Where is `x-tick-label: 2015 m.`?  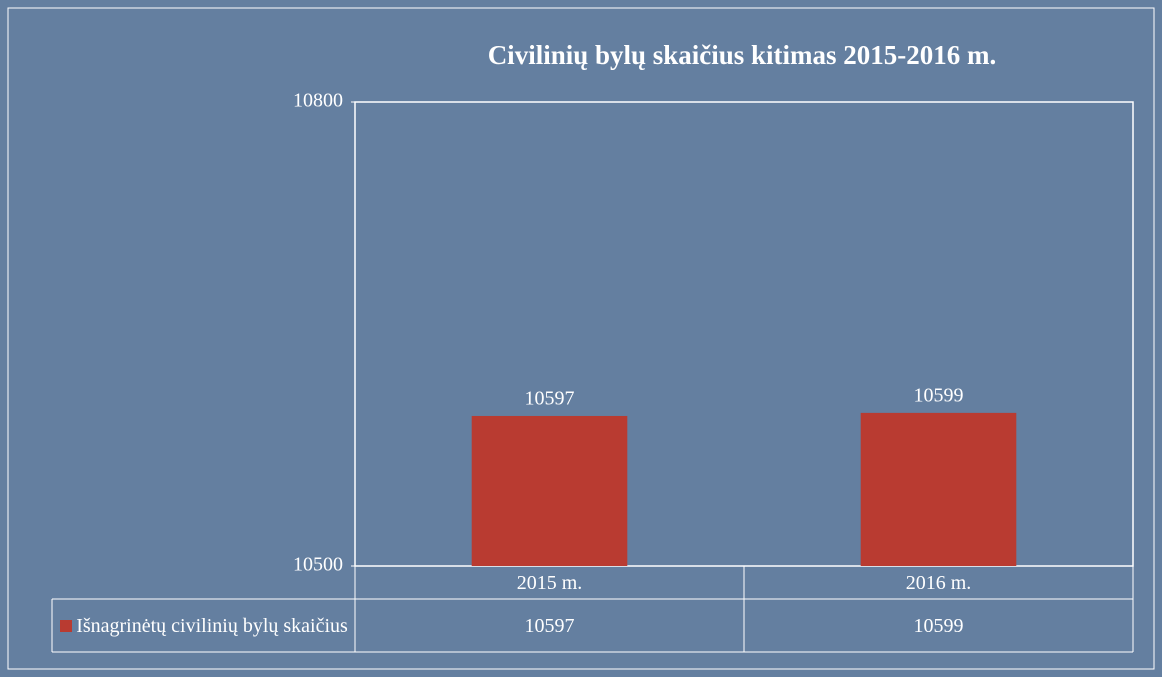
x-tick-label: 2015 m. is located at coordinates (550, 583).